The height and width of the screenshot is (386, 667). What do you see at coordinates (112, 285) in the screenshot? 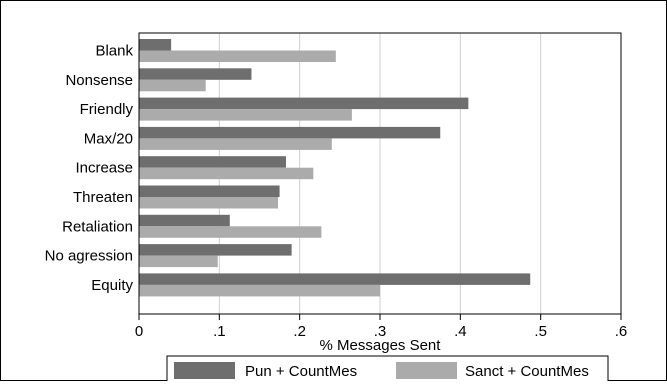
I see `category-label: Equity` at bounding box center [112, 285].